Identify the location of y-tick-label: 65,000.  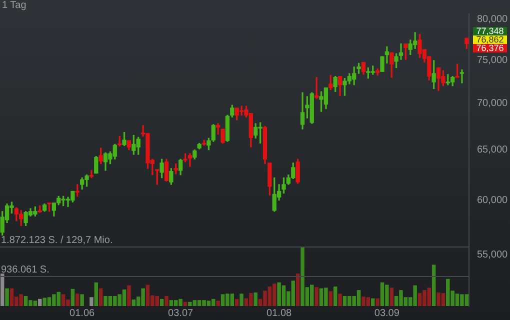
(492, 150).